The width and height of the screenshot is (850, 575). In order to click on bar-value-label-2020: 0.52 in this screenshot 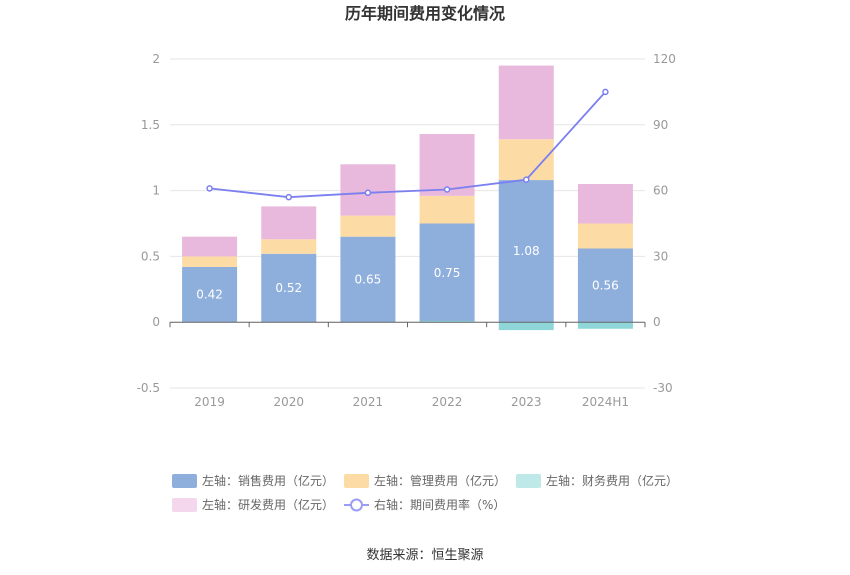, I will do `click(288, 288)`.